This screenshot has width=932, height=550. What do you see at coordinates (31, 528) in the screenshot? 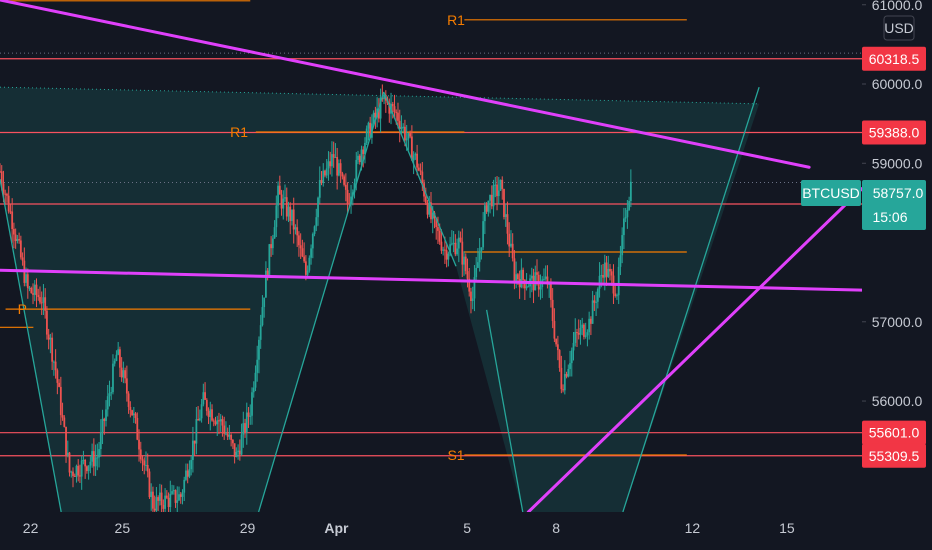
I see `time-tick-label: 22` at bounding box center [31, 528].